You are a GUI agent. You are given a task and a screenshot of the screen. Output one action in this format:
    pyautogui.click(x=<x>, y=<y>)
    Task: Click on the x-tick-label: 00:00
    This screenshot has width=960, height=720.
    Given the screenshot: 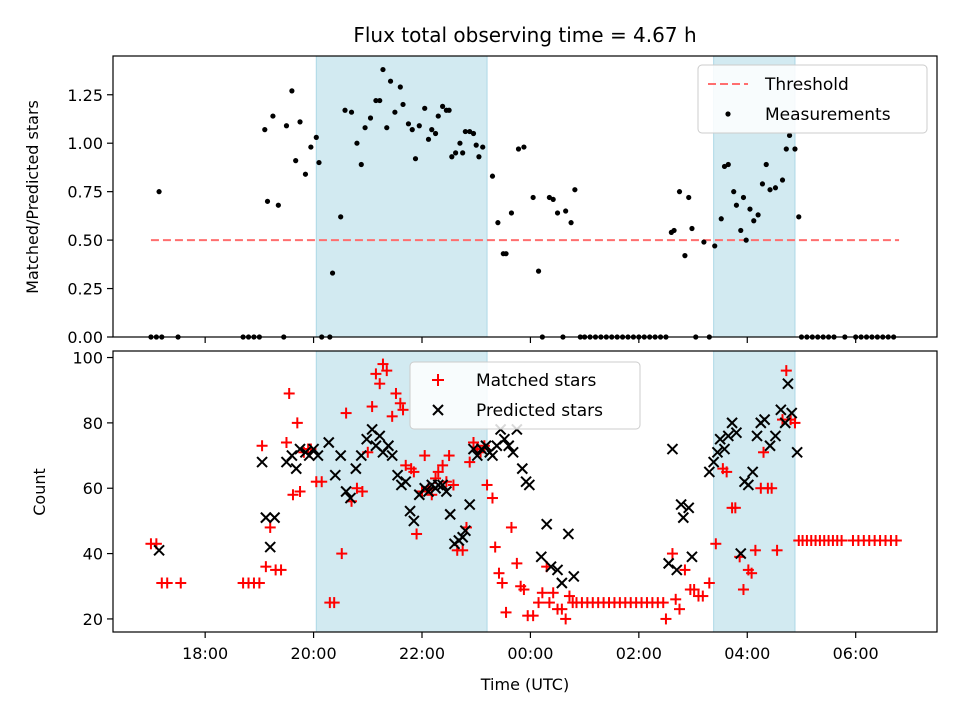 What is the action you would take?
    pyautogui.click(x=530, y=653)
    